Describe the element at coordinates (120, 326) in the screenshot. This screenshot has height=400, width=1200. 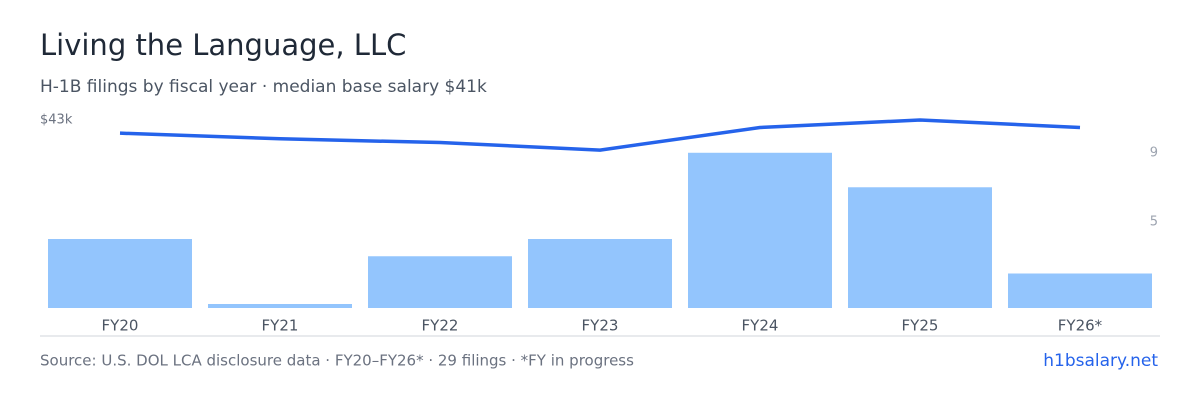
I see `x-tick-label: FY20` at that location.